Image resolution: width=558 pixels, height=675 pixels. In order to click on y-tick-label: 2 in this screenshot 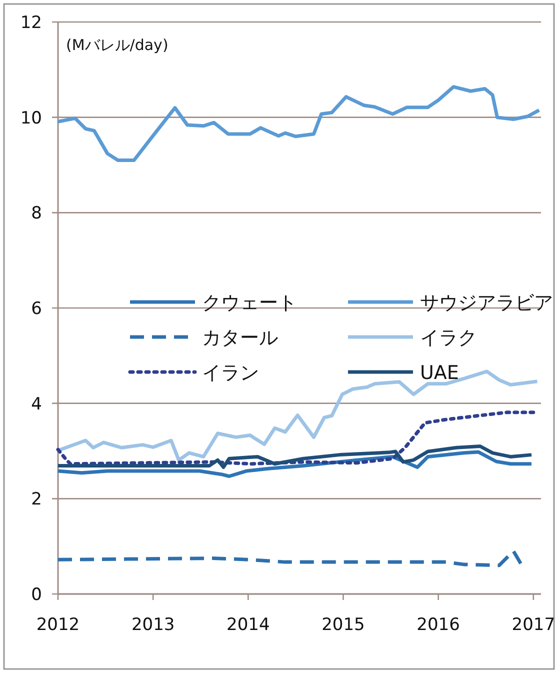, I will do `click(36, 500)`.